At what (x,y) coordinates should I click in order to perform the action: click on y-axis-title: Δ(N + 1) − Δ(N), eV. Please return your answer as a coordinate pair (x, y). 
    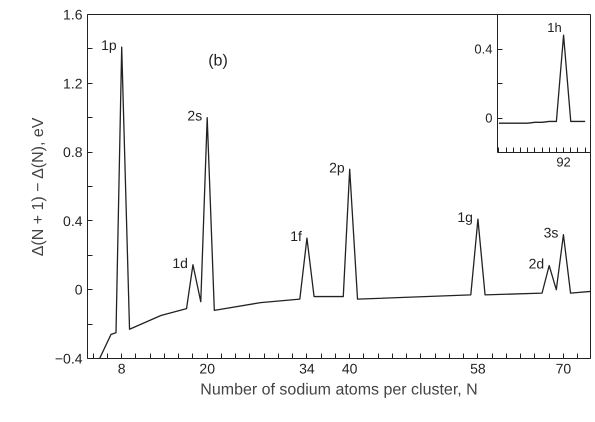
    Looking at the image, I should click on (38, 186).